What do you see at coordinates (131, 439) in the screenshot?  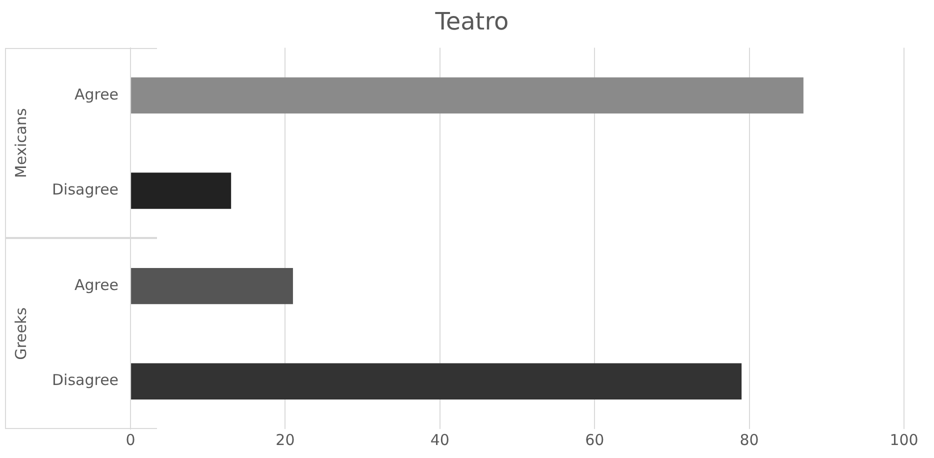 I see `x-tick-label: 0` at bounding box center [131, 439].